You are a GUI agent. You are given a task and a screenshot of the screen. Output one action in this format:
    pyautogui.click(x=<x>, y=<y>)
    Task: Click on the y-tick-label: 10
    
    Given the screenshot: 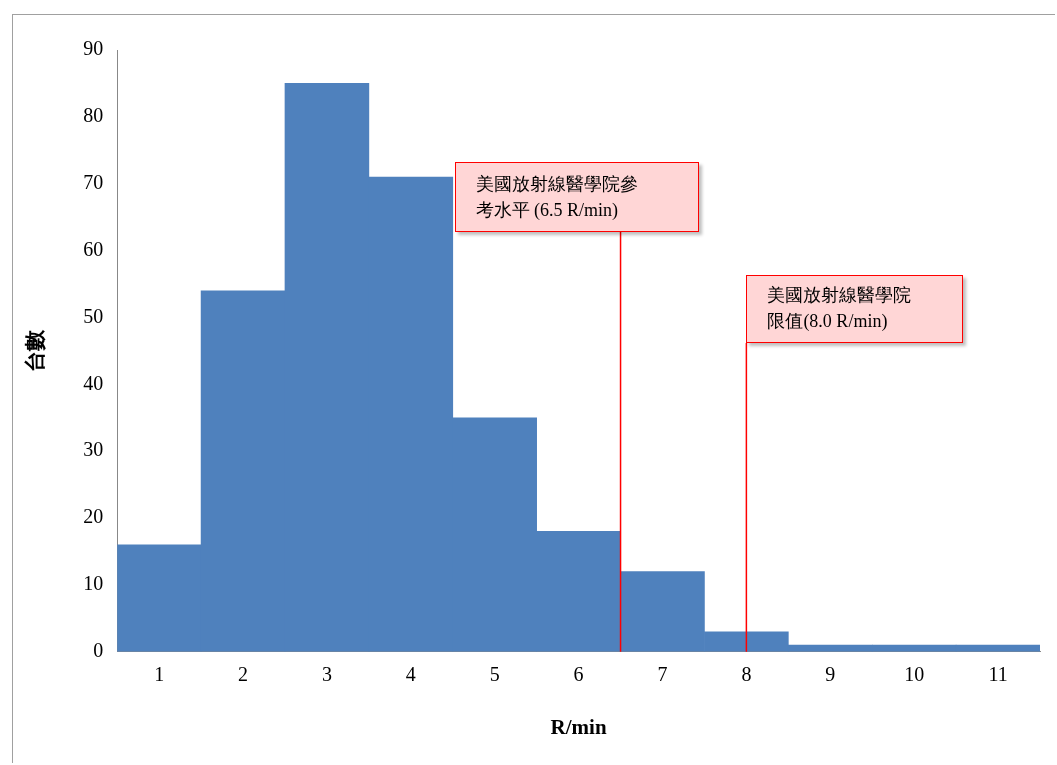 What is the action you would take?
    pyautogui.click(x=93, y=583)
    